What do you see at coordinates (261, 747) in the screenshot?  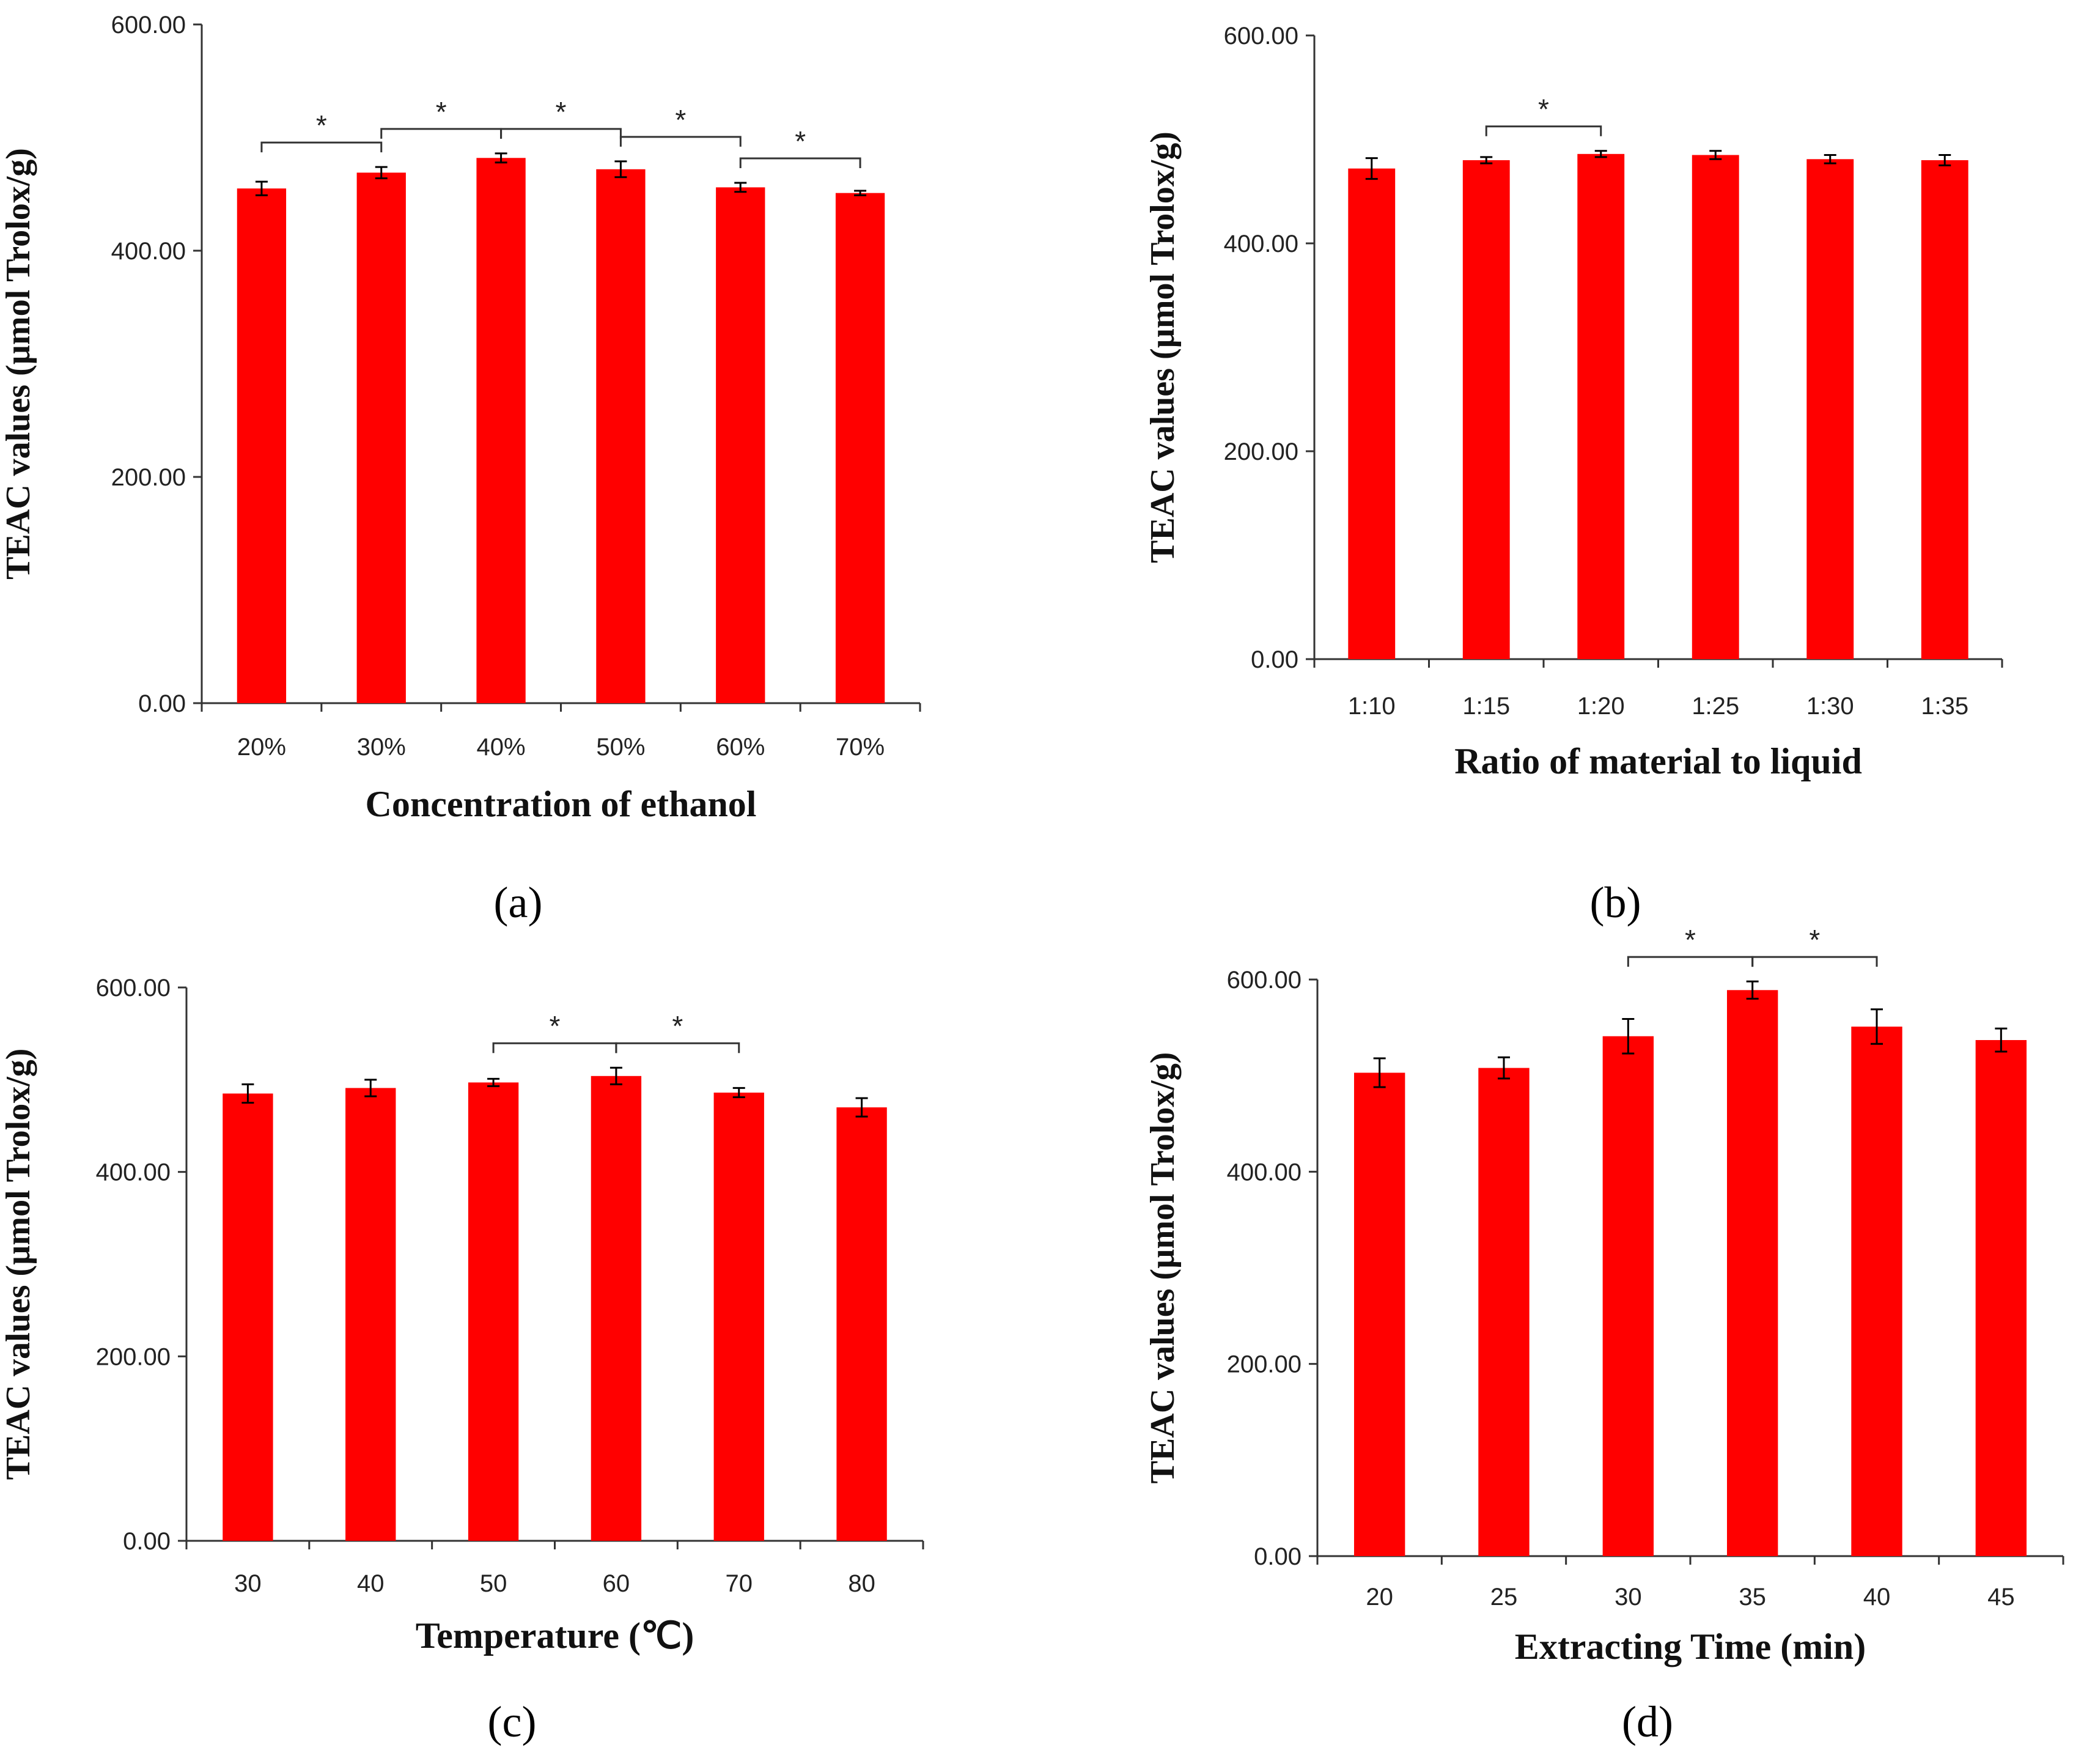 I see `x-tick-label: 20%` at bounding box center [261, 747].